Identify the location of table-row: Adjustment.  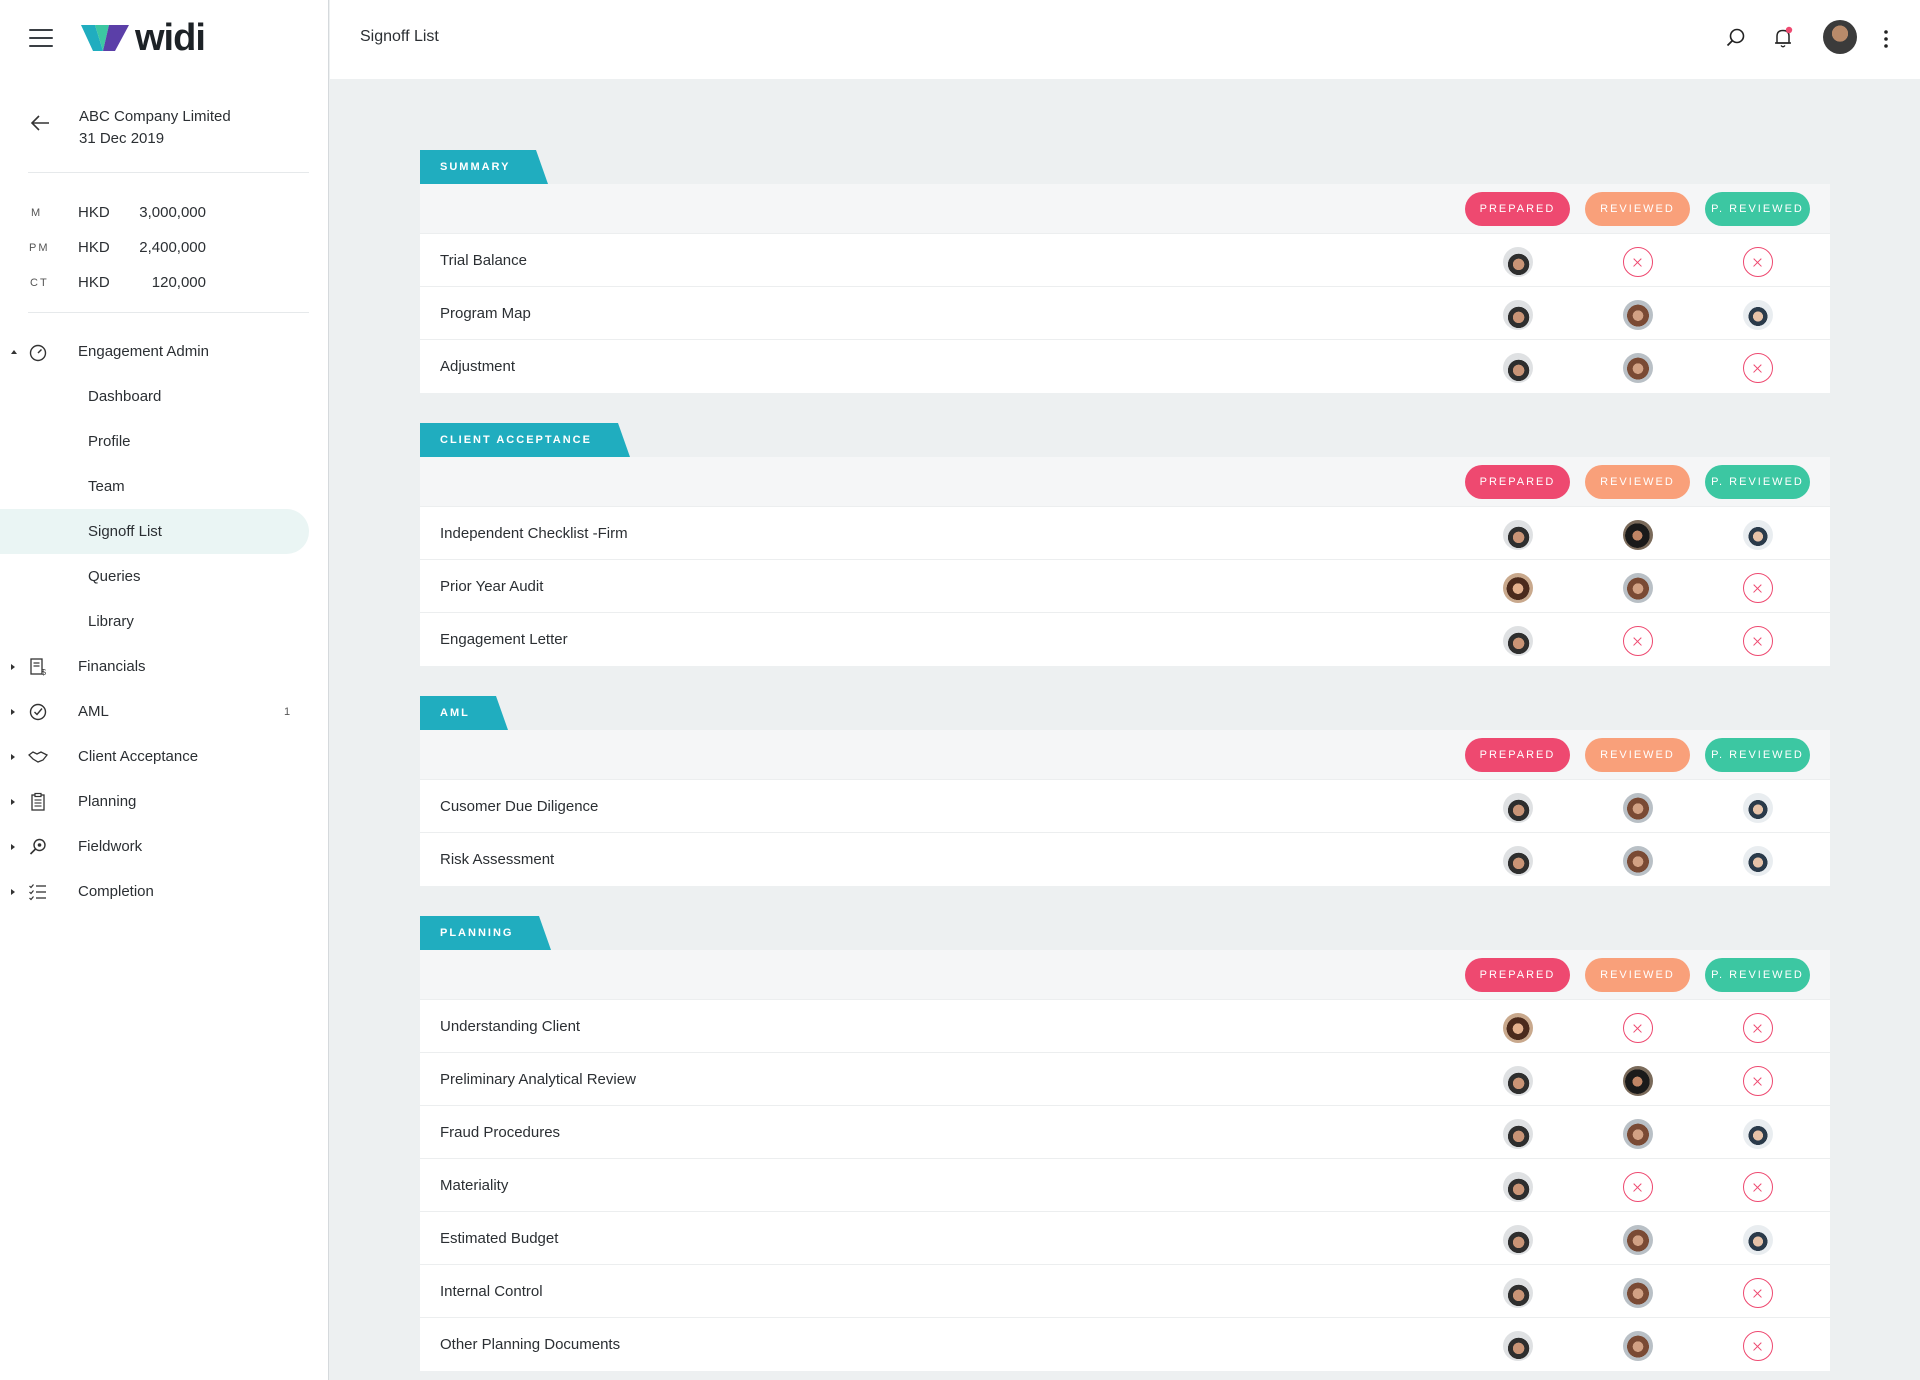
(1125, 366).